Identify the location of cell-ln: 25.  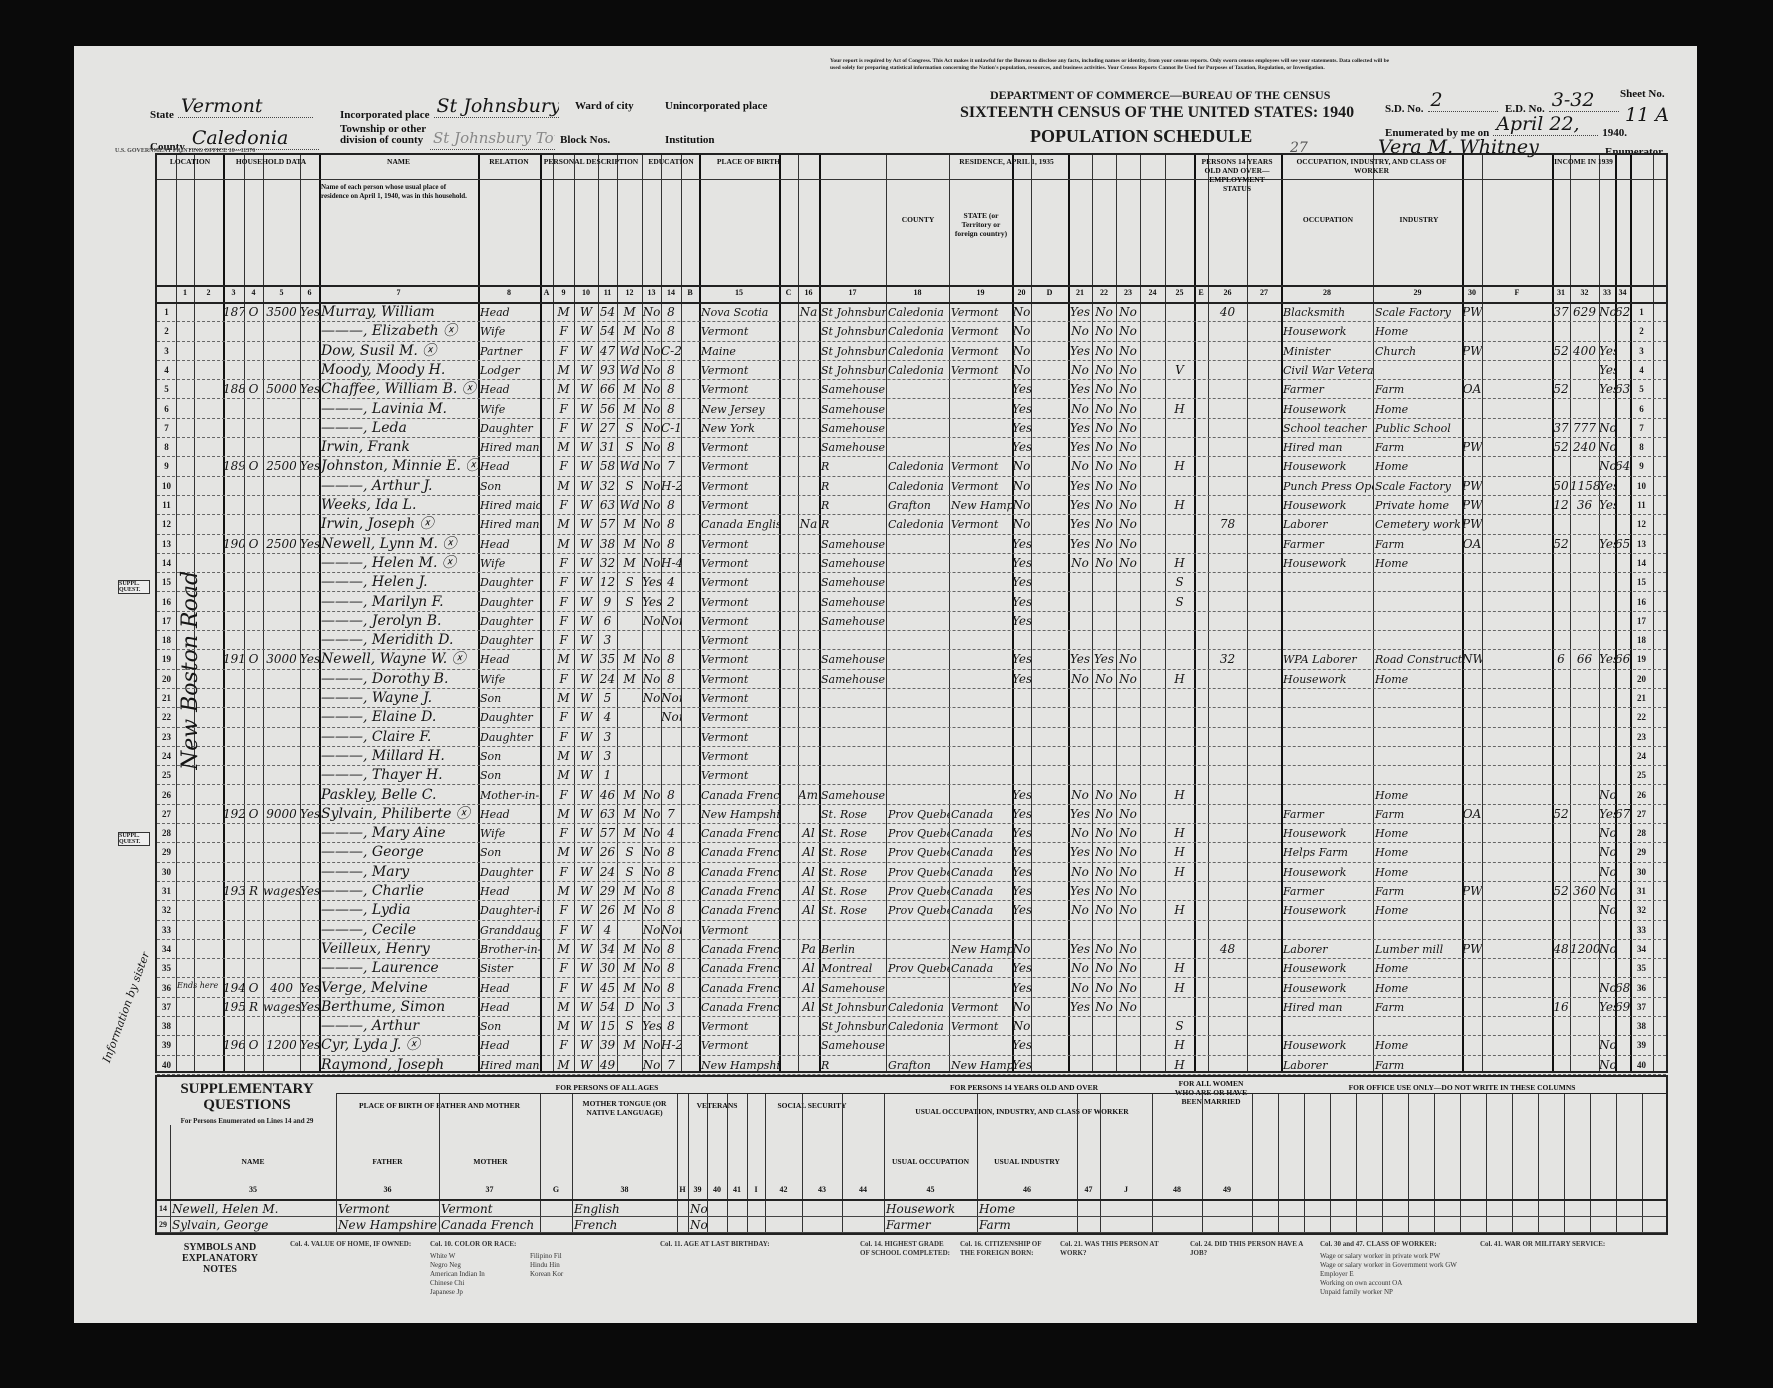
(166, 775).